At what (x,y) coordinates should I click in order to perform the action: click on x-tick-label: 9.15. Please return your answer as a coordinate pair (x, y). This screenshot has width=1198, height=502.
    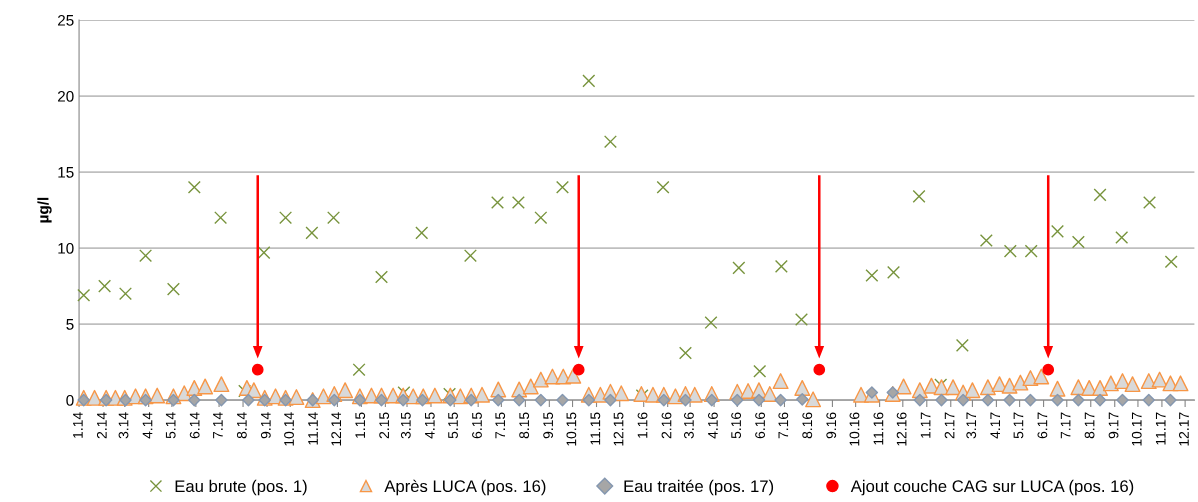
    Looking at the image, I should click on (548, 425).